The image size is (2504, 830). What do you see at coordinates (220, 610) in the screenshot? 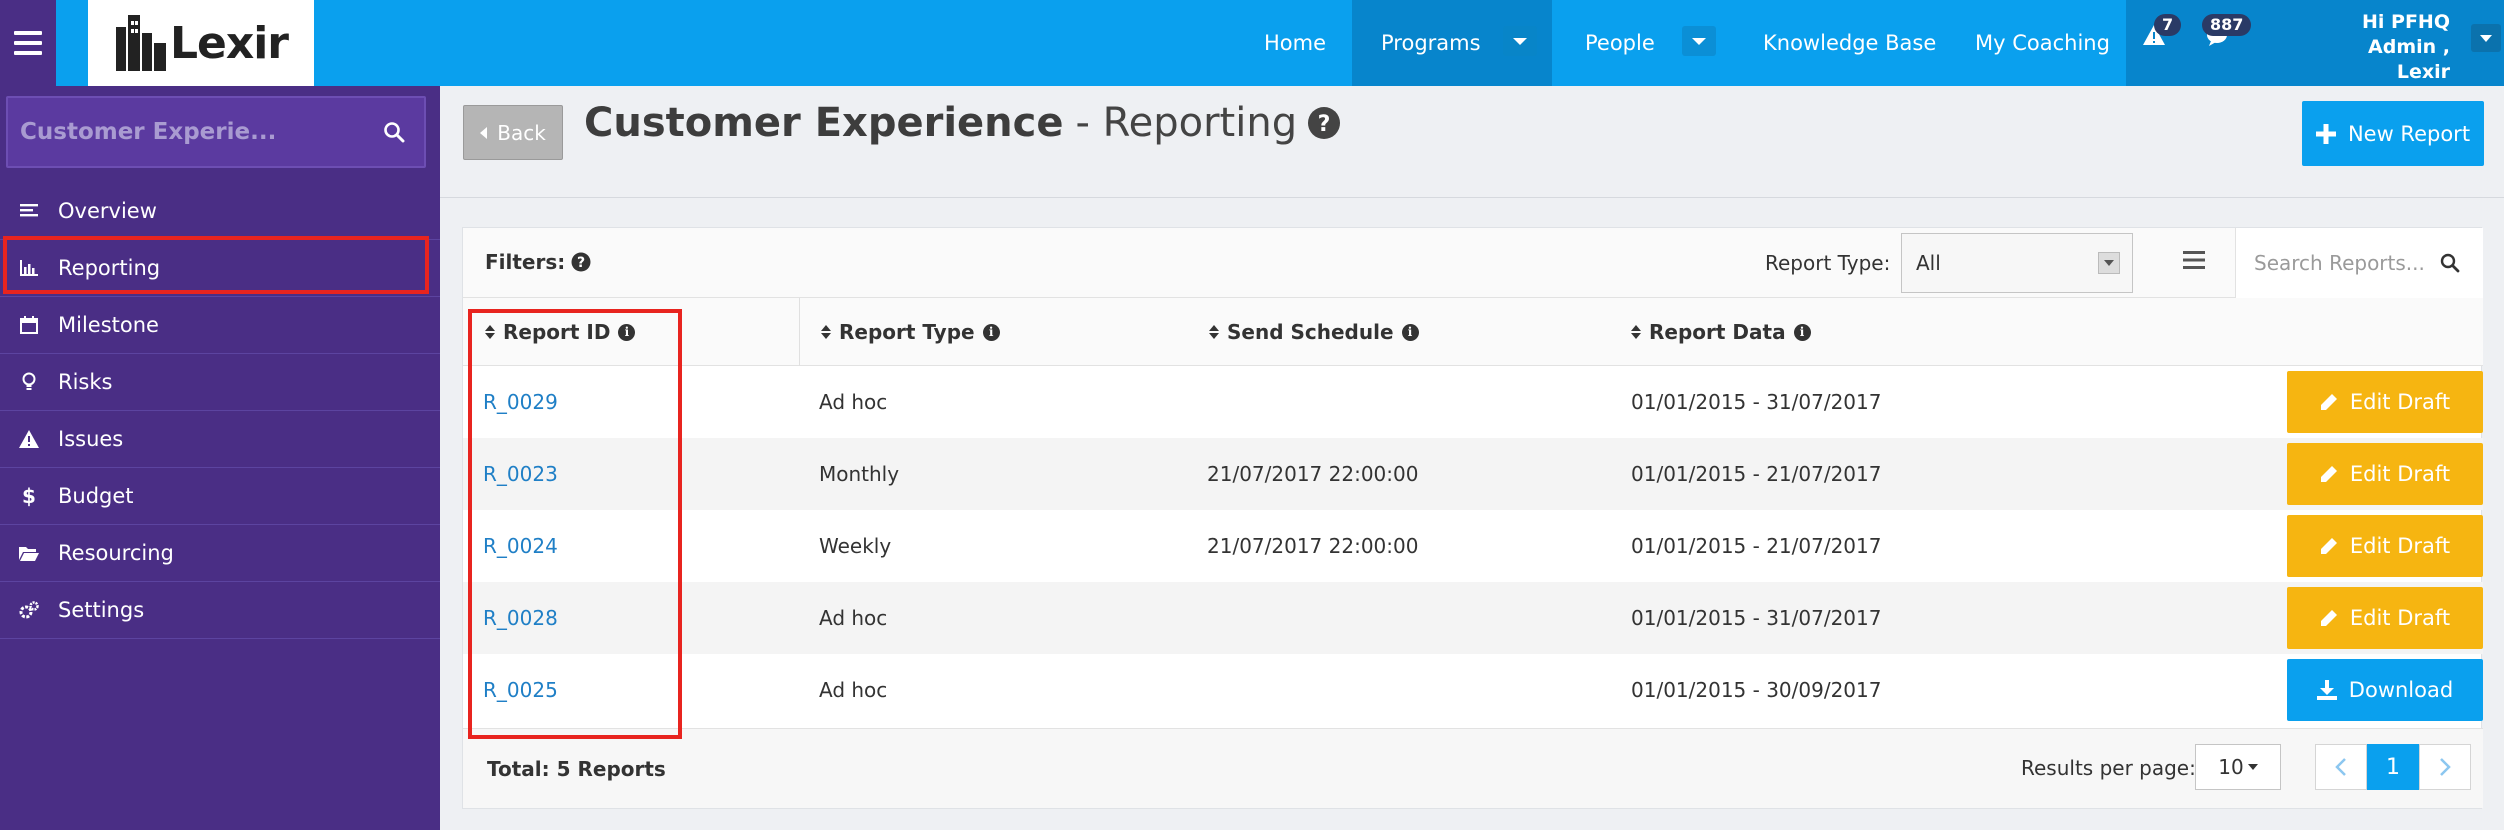
I see `sidebar-item-settings: Settings` at bounding box center [220, 610].